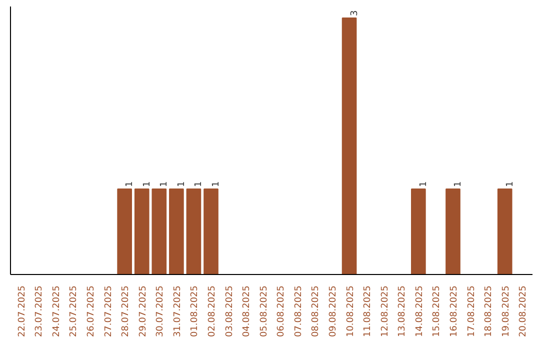  I want to click on x-tick-label: 09.08.2025, so click(333, 312).